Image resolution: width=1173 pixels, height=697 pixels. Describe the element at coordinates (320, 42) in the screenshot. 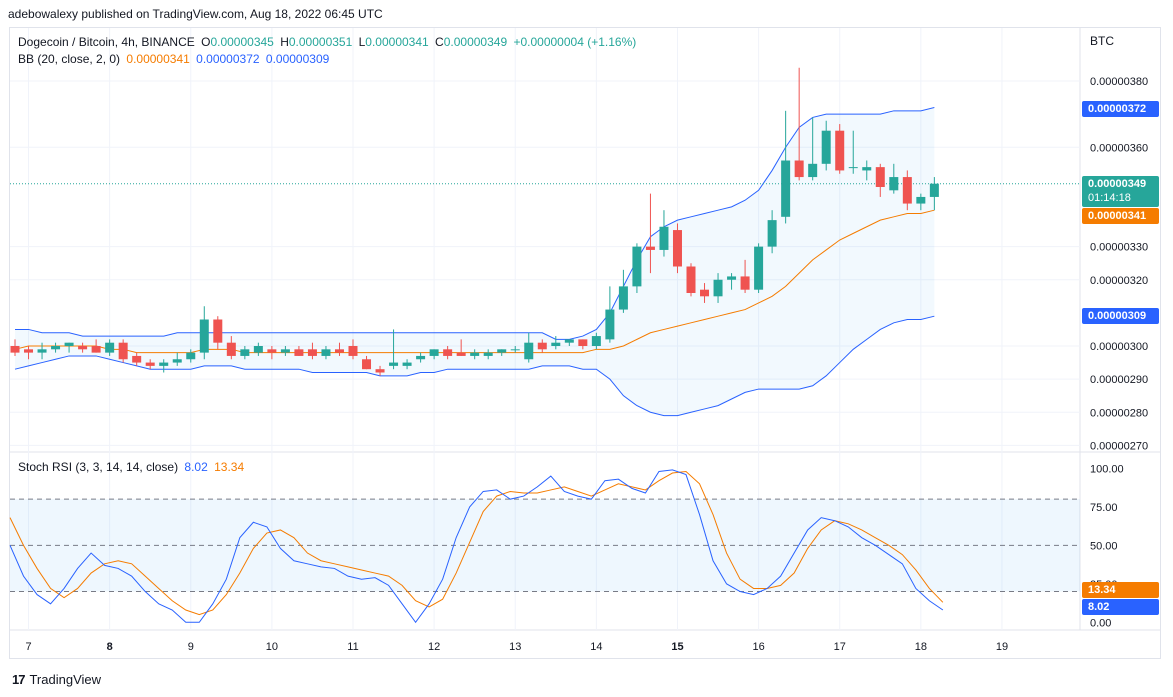

I see `high-value: 0.00000351` at that location.